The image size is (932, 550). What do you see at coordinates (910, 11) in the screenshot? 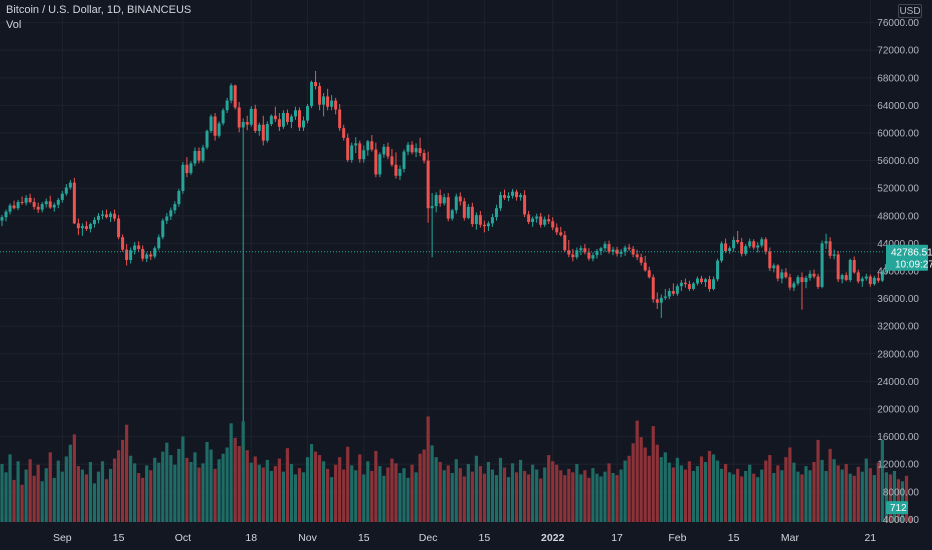
I see `currency-badge: USD` at bounding box center [910, 11].